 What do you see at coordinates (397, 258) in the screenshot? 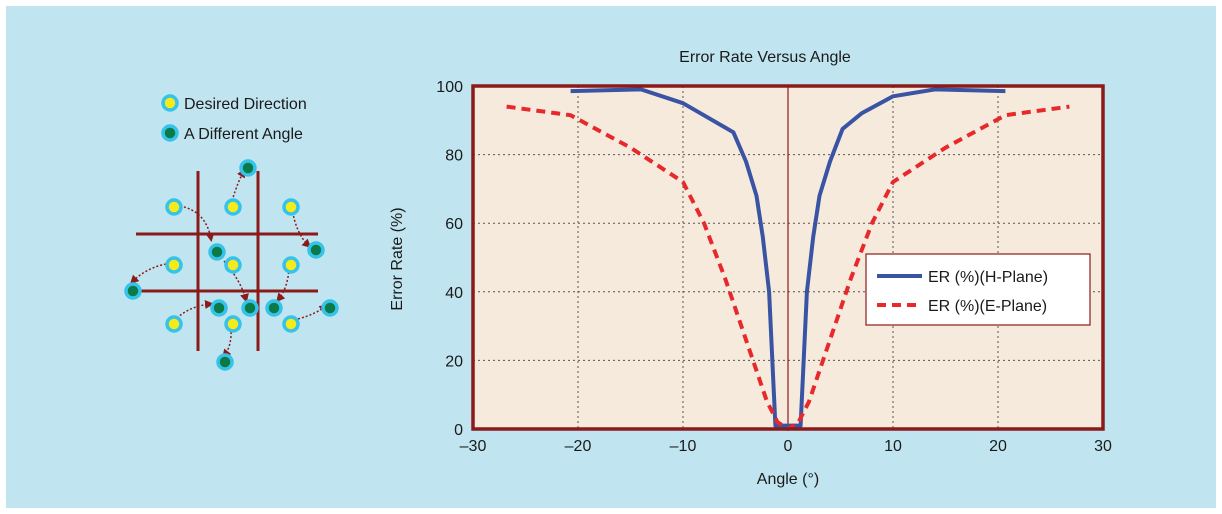
I see `y-axis-label: Error Rate (%)` at bounding box center [397, 258].